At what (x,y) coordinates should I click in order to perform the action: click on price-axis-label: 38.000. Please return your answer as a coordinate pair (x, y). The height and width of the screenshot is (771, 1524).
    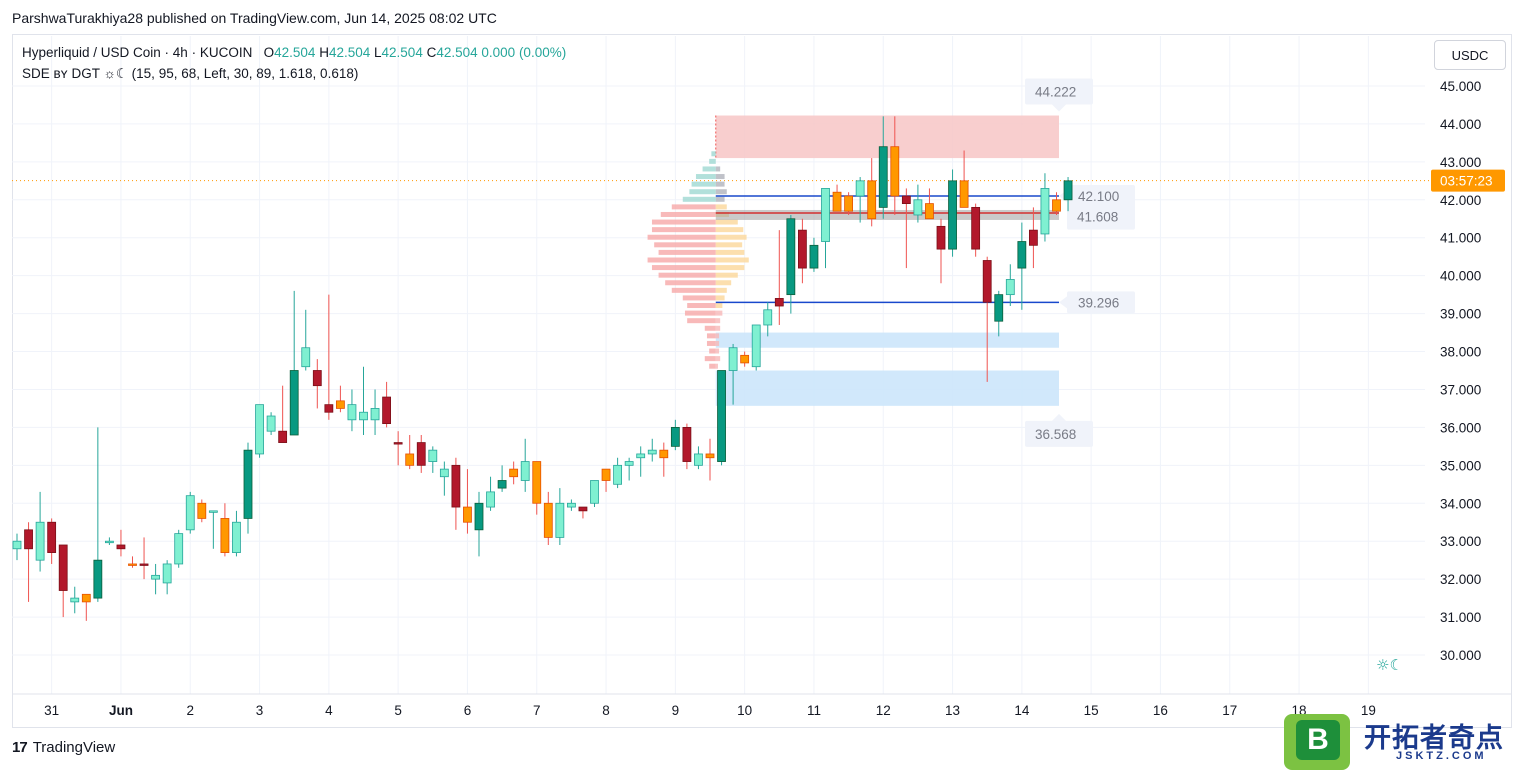
    Looking at the image, I should click on (1460, 352).